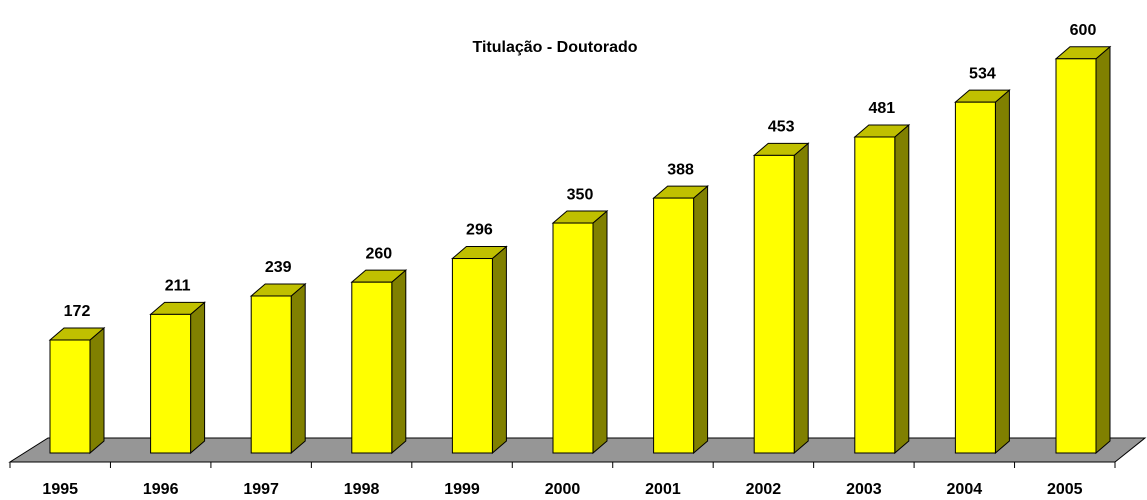  What do you see at coordinates (60, 489) in the screenshot?
I see `x-tick-label: 1995` at bounding box center [60, 489].